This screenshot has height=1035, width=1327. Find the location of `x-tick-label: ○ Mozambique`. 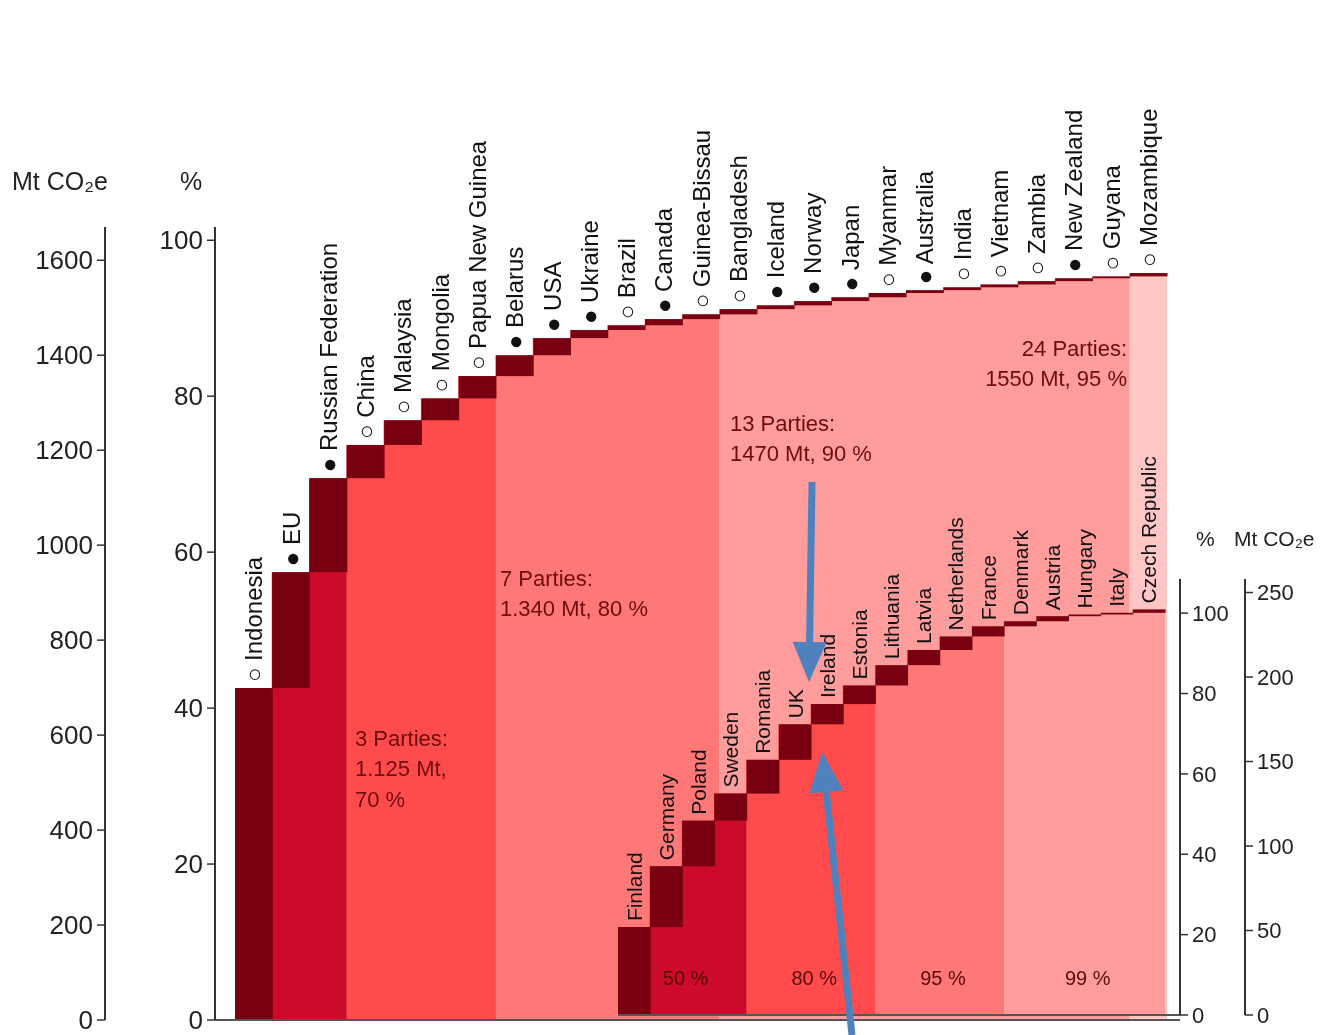

x-tick-label: ○ Mozambique is located at coordinates (1148, 188).